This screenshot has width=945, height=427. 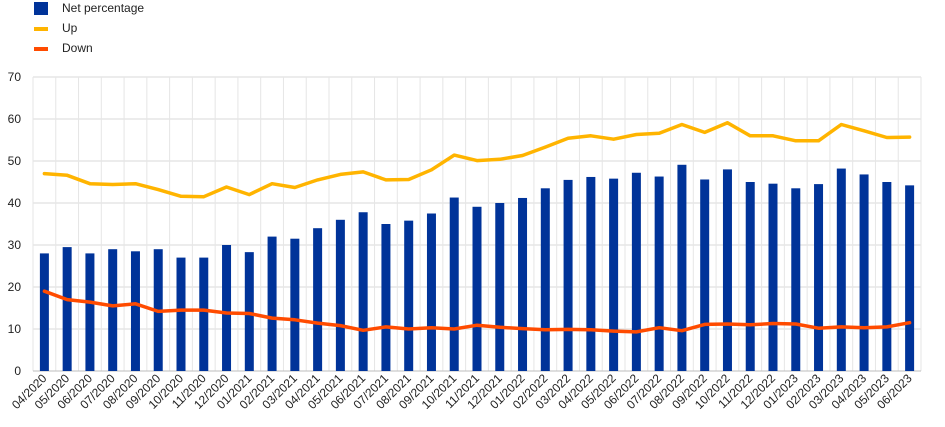 What do you see at coordinates (523, 284) in the screenshot?
I see `bar-01-2022` at bounding box center [523, 284].